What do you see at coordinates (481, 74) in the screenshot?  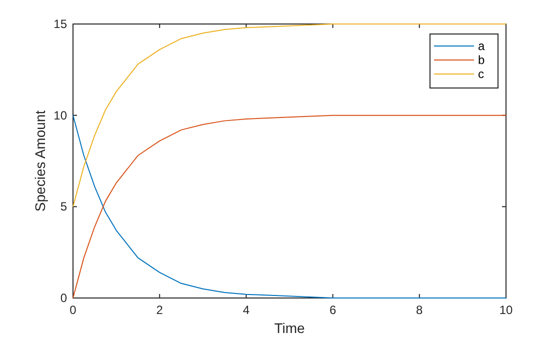 I see `legend-label: c` at bounding box center [481, 74].